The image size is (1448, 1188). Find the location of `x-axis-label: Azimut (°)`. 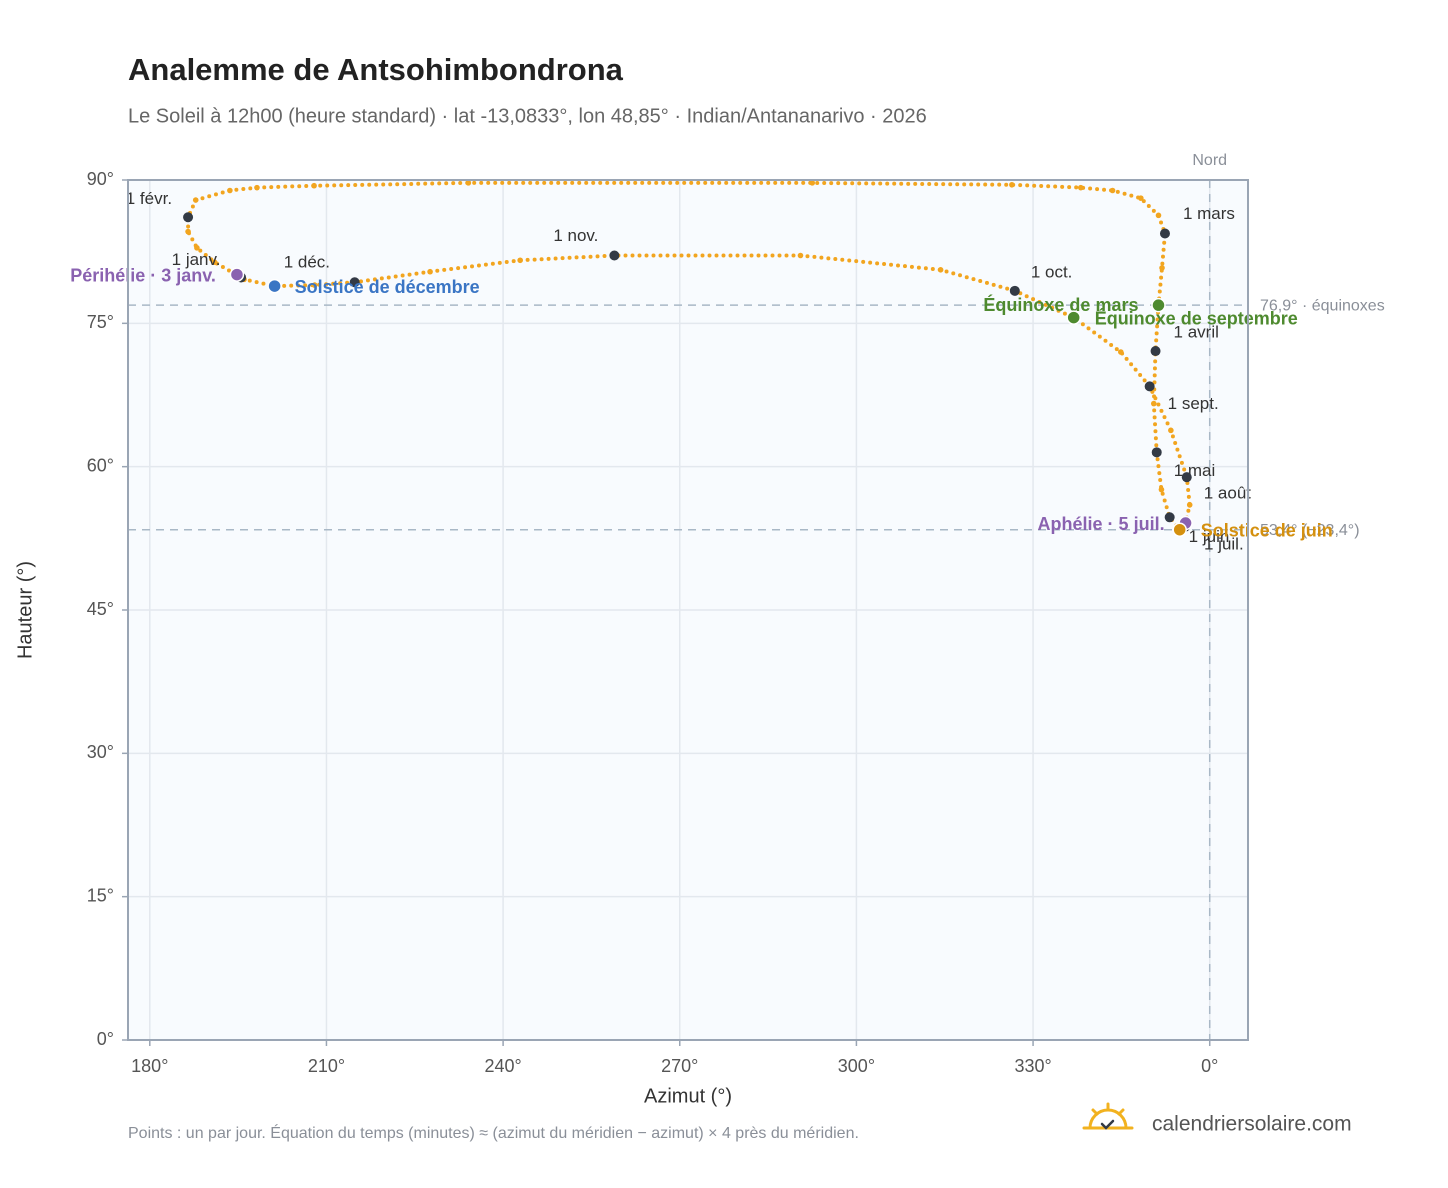

x-axis-label: Azimut (°) is located at coordinates (688, 1096).